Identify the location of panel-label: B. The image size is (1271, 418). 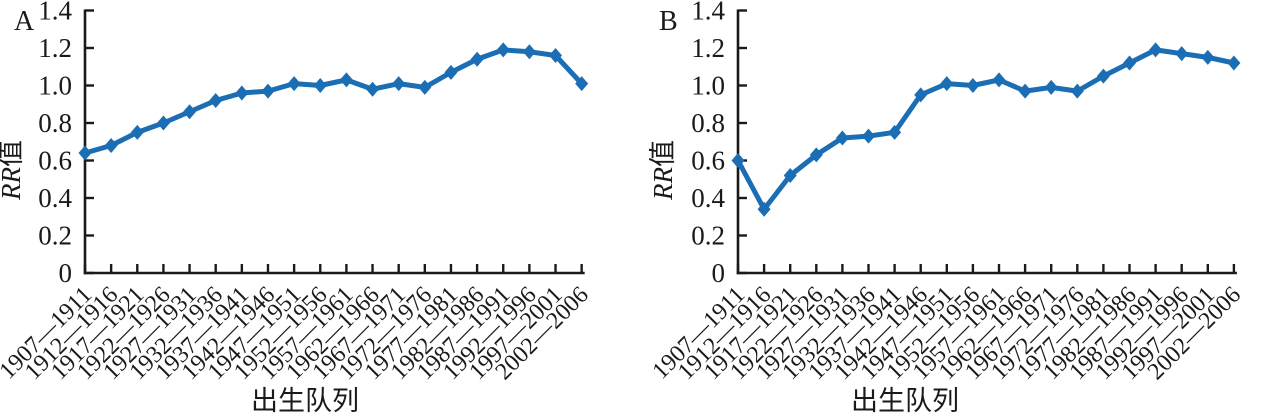
(668, 21).